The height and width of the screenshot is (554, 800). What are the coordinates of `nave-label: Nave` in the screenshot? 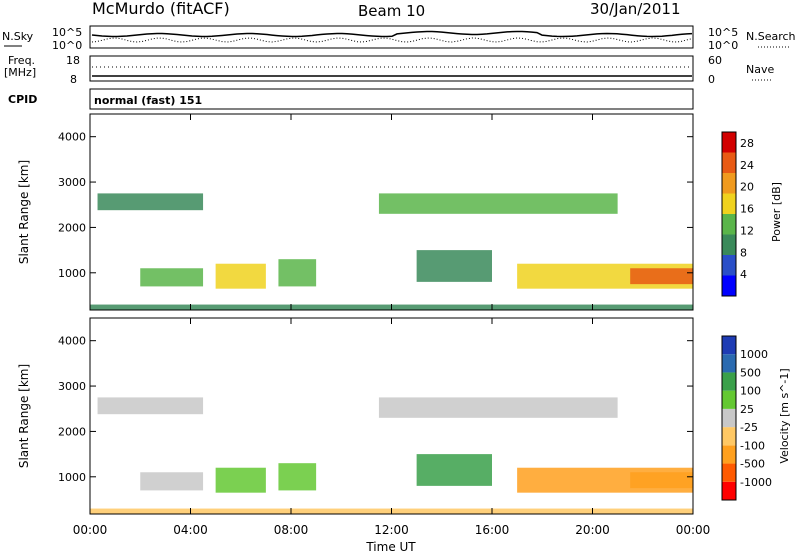 It's located at (760, 69).